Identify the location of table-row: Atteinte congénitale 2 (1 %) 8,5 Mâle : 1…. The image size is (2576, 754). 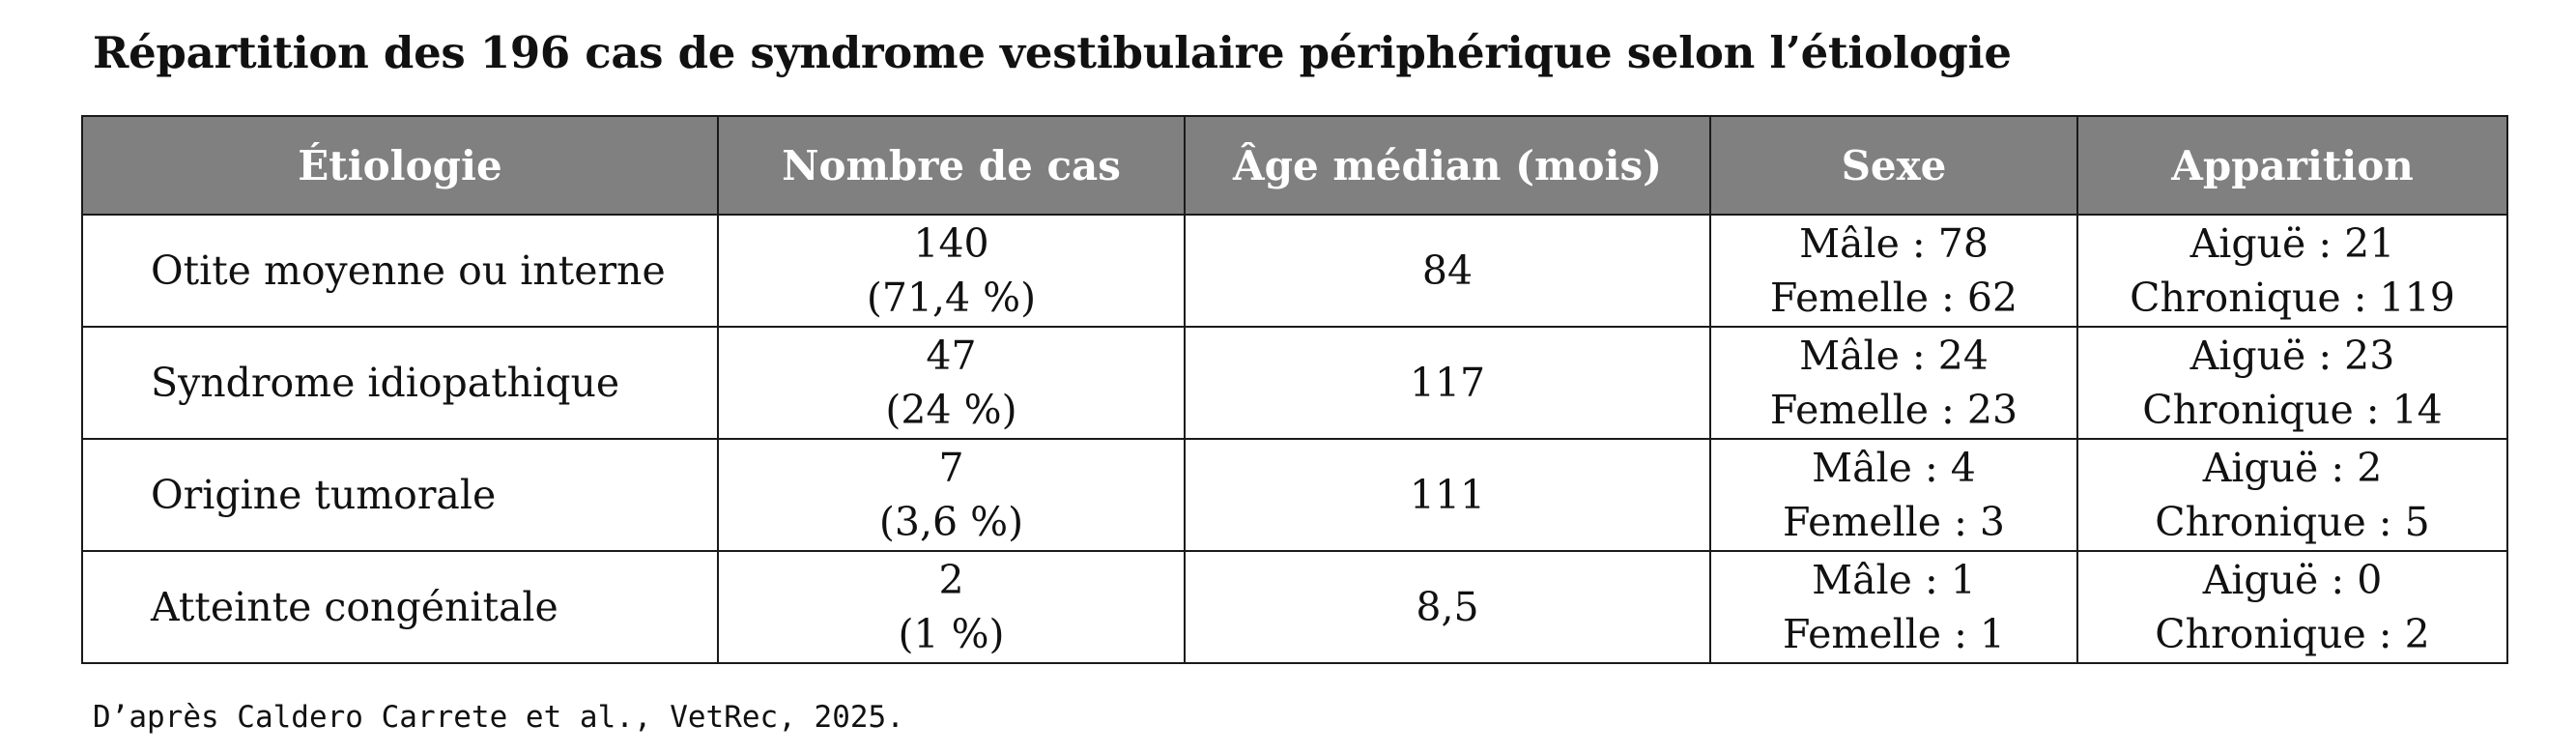
(1295, 607).